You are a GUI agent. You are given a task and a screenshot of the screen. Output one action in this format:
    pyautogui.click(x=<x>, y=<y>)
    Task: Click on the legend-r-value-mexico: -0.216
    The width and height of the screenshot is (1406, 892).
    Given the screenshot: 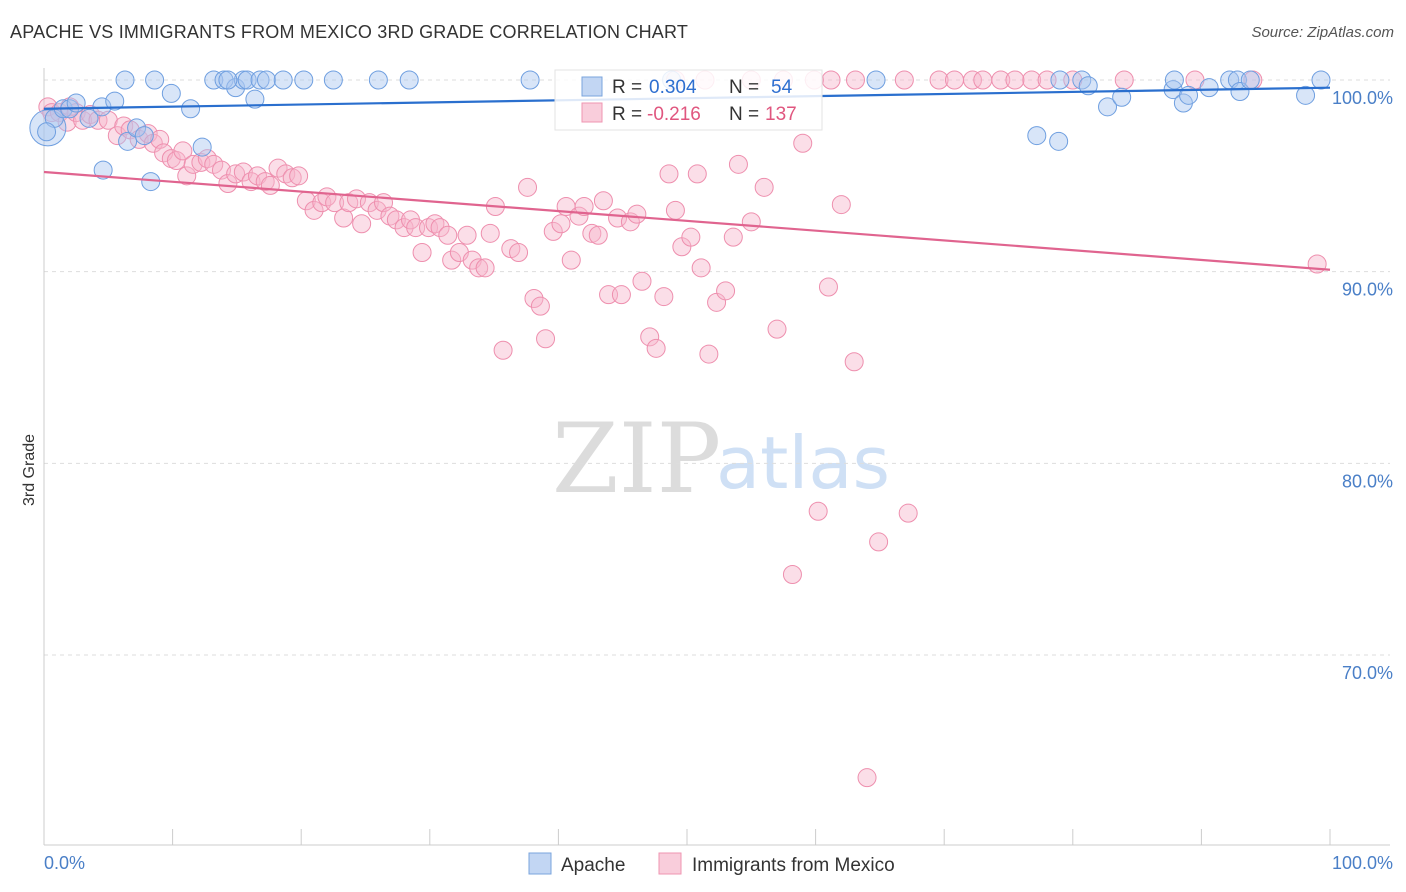 What is the action you would take?
    pyautogui.click(x=674, y=114)
    